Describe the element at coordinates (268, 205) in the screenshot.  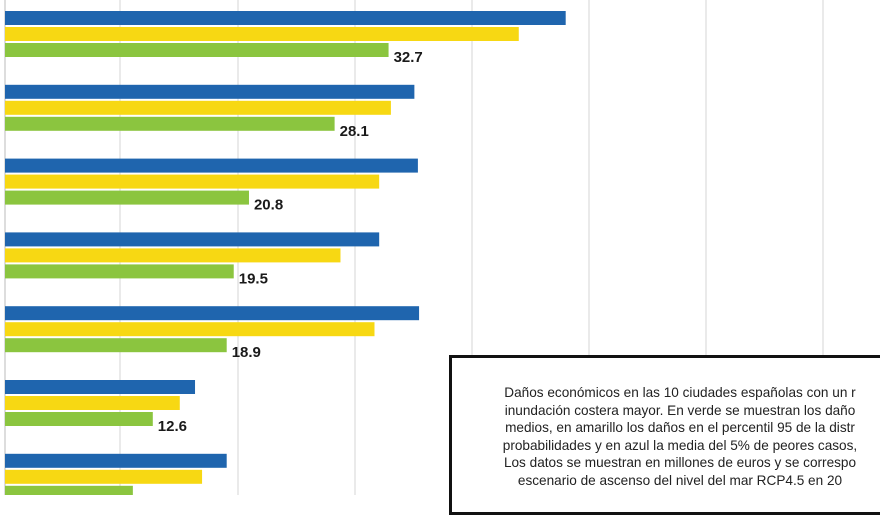
I see `data-label: 20.8` at that location.